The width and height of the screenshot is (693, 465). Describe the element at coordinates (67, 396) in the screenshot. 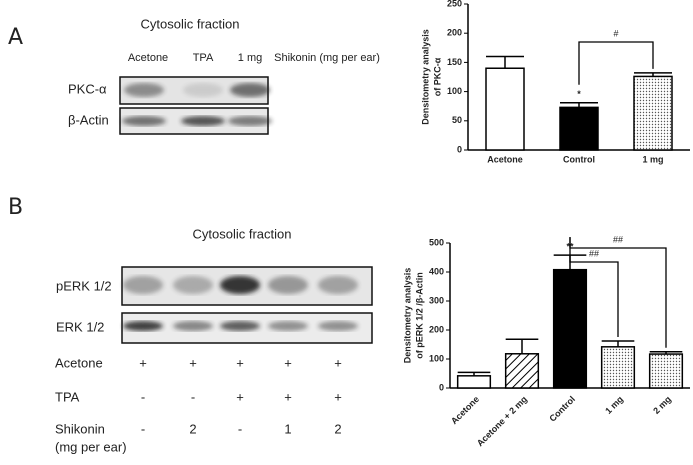

I see `treatment-label: TPA` at that location.